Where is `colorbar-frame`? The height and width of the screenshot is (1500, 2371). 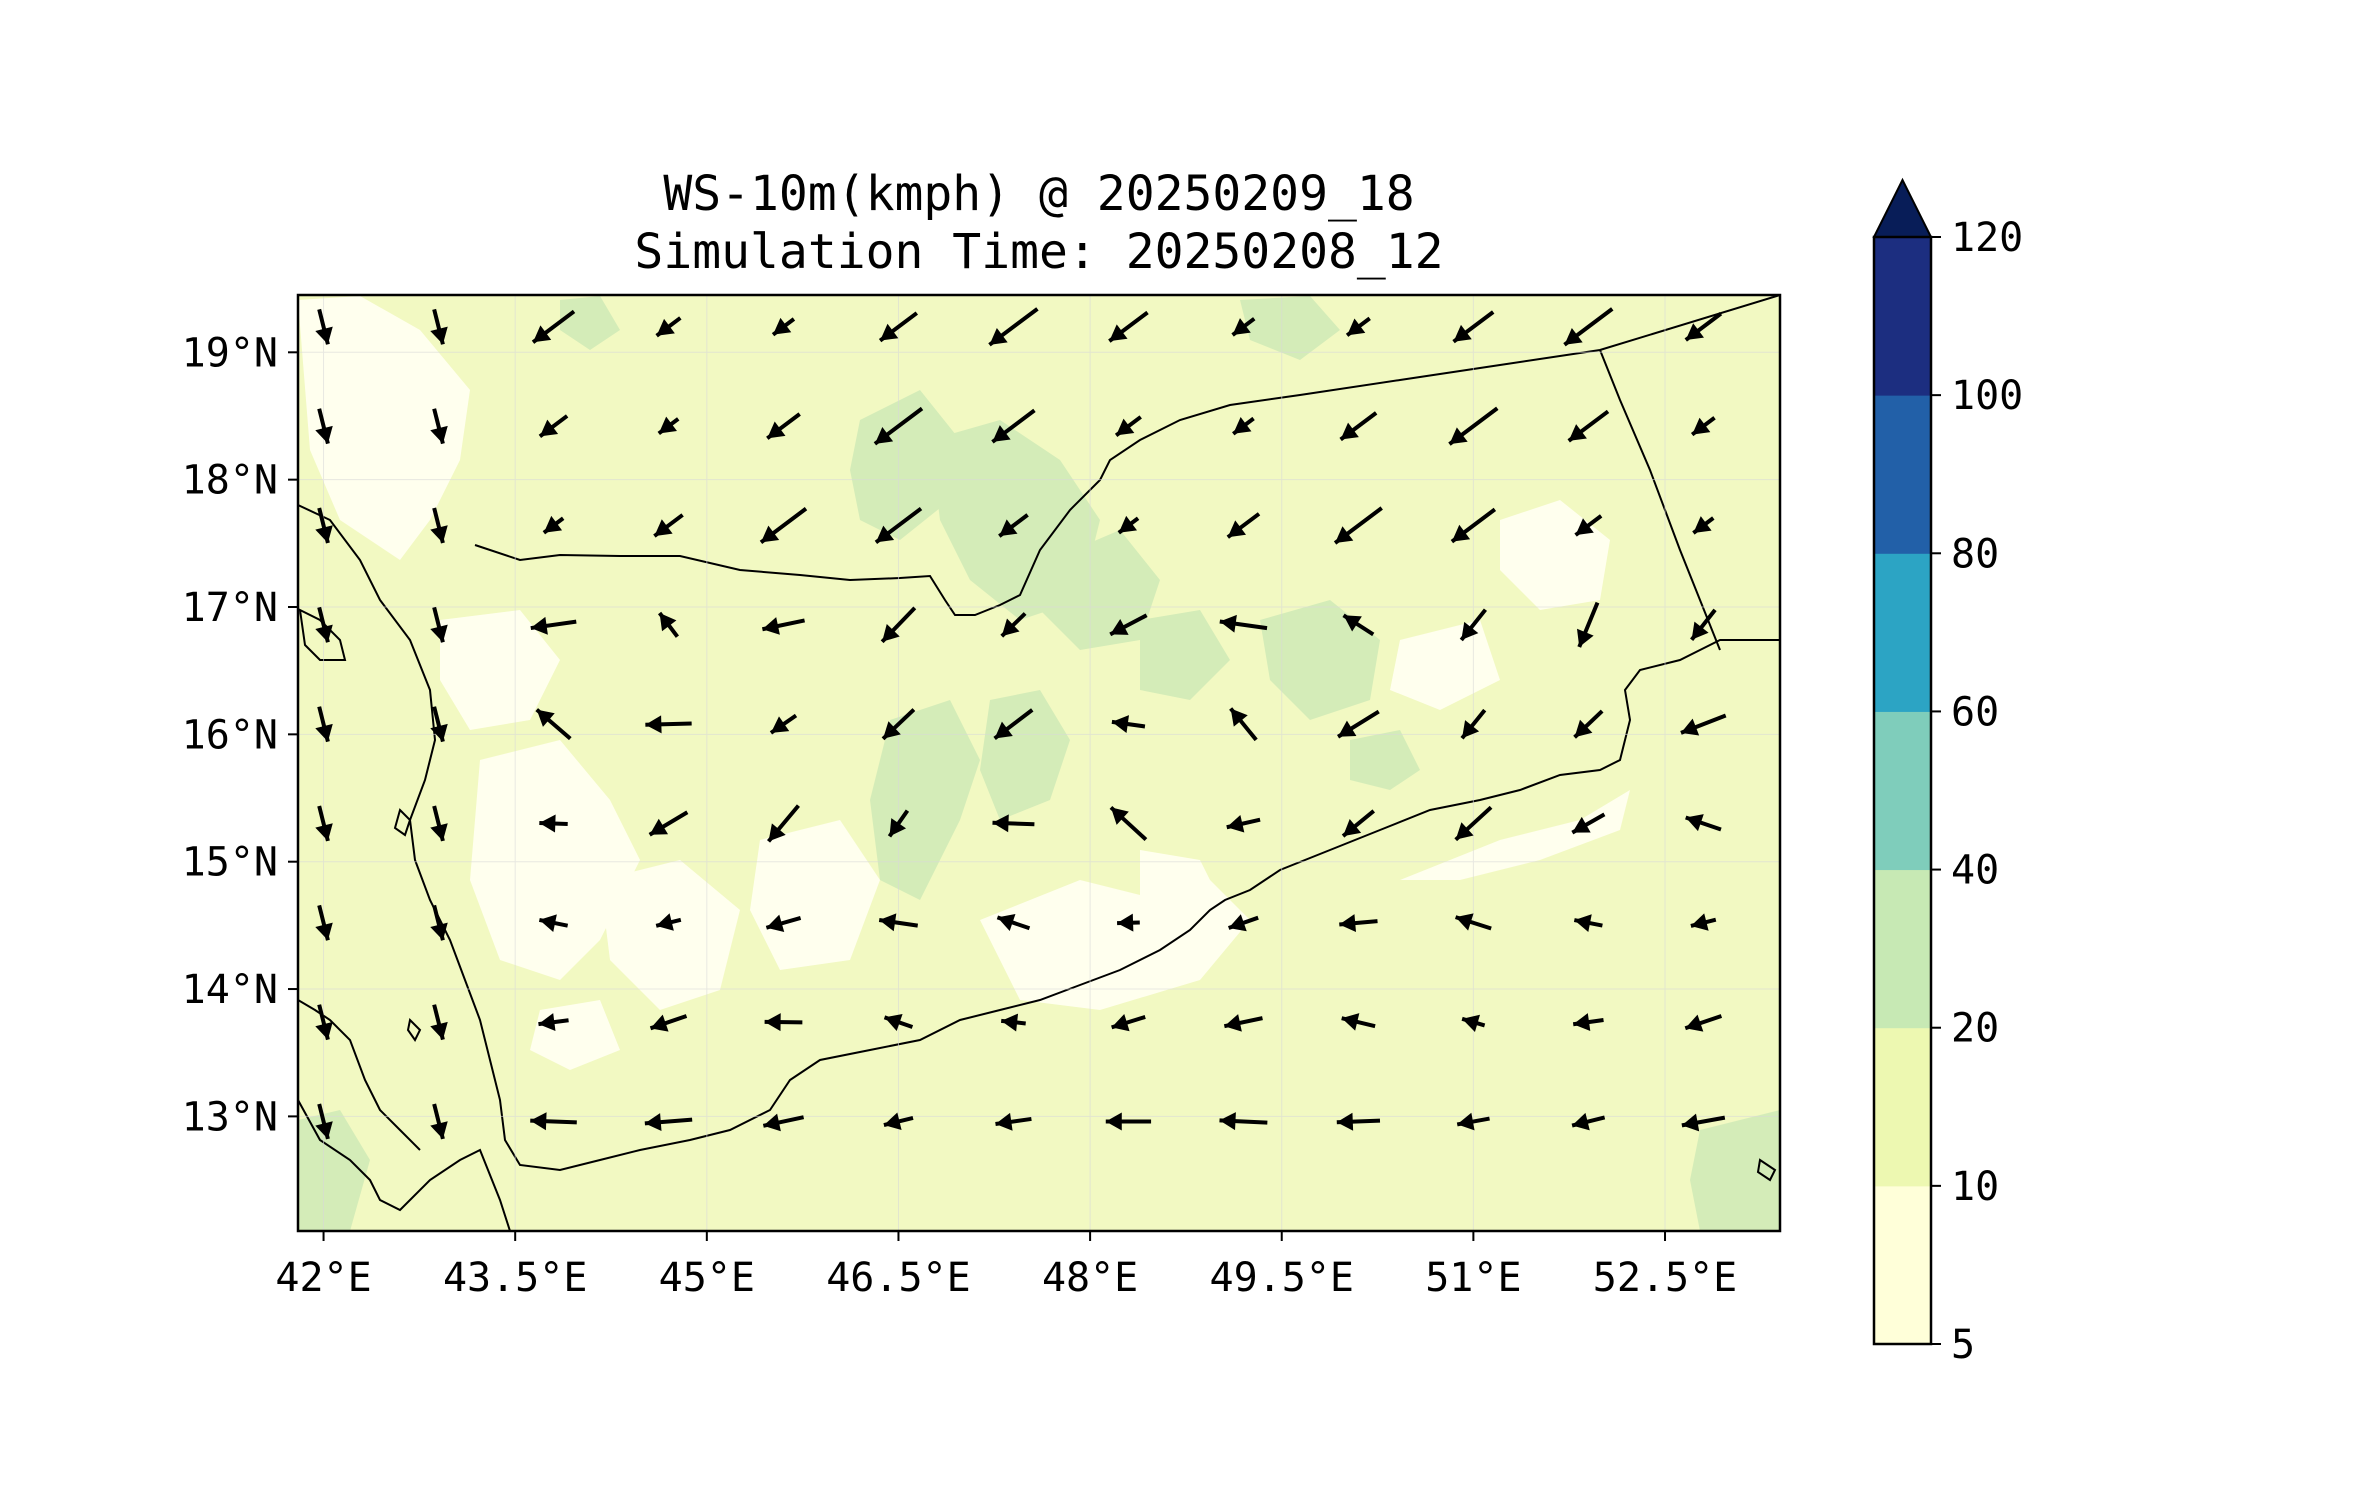 colorbar-frame is located at coordinates (1902, 790).